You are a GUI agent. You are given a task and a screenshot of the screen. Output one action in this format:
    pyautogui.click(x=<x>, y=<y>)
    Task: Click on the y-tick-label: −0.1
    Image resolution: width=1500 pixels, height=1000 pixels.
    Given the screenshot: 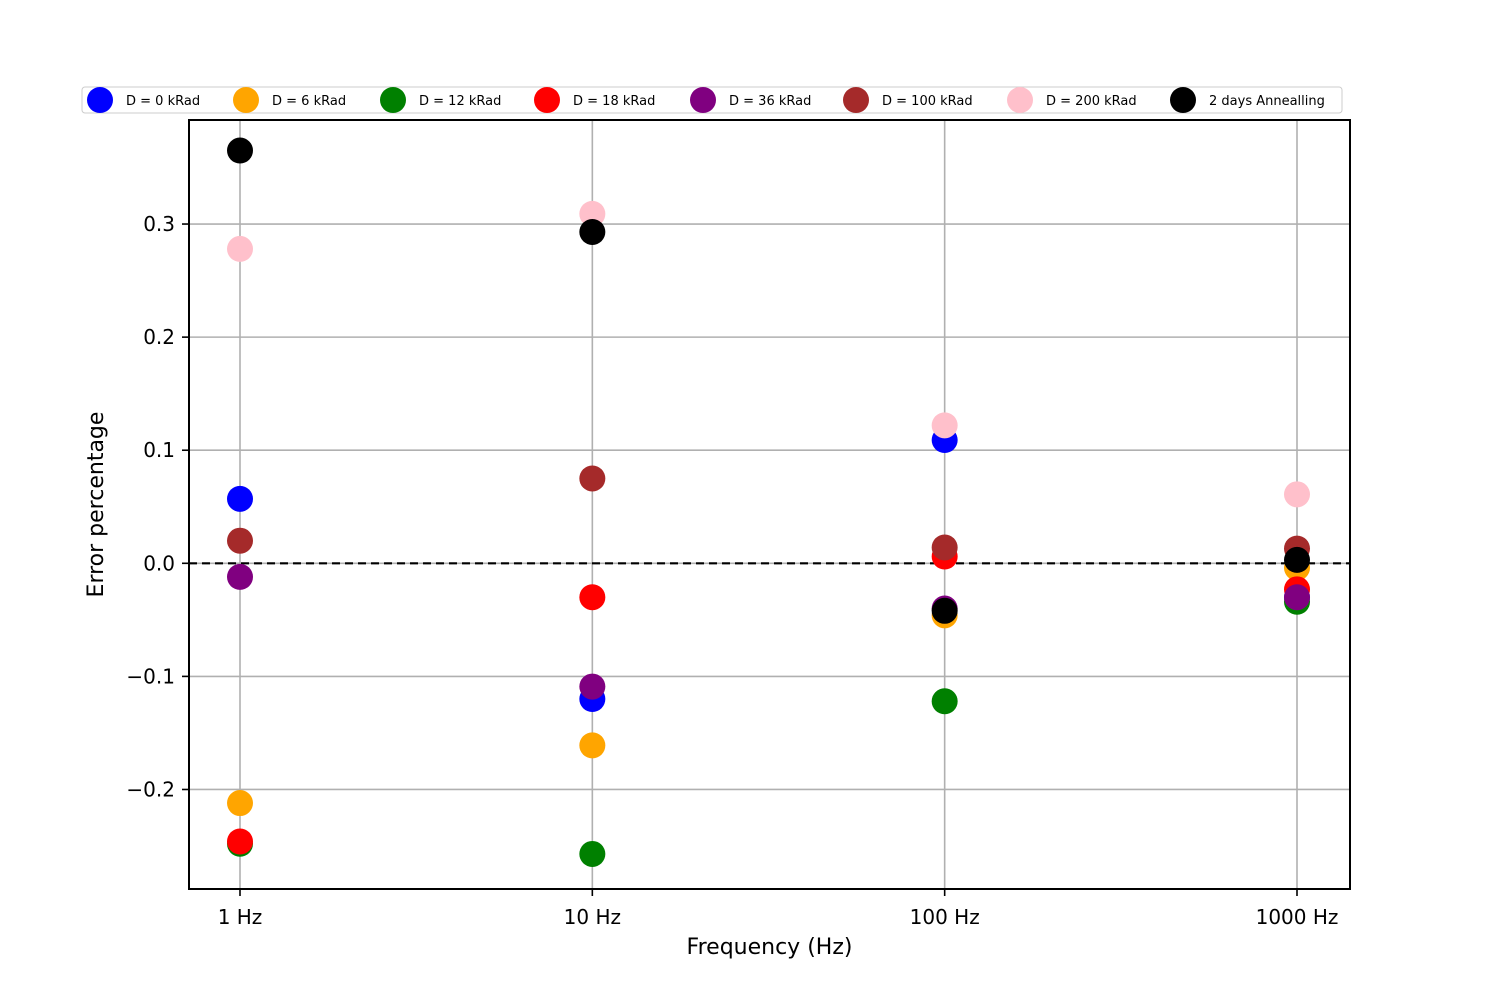 What is the action you would take?
    pyautogui.click(x=150, y=676)
    